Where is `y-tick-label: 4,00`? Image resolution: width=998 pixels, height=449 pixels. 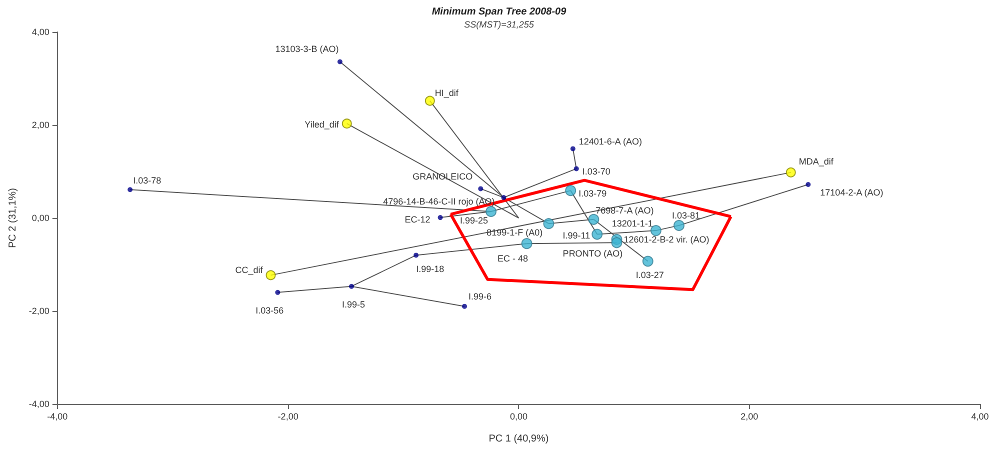 y-tick-label: 4,00 is located at coordinates (41, 32).